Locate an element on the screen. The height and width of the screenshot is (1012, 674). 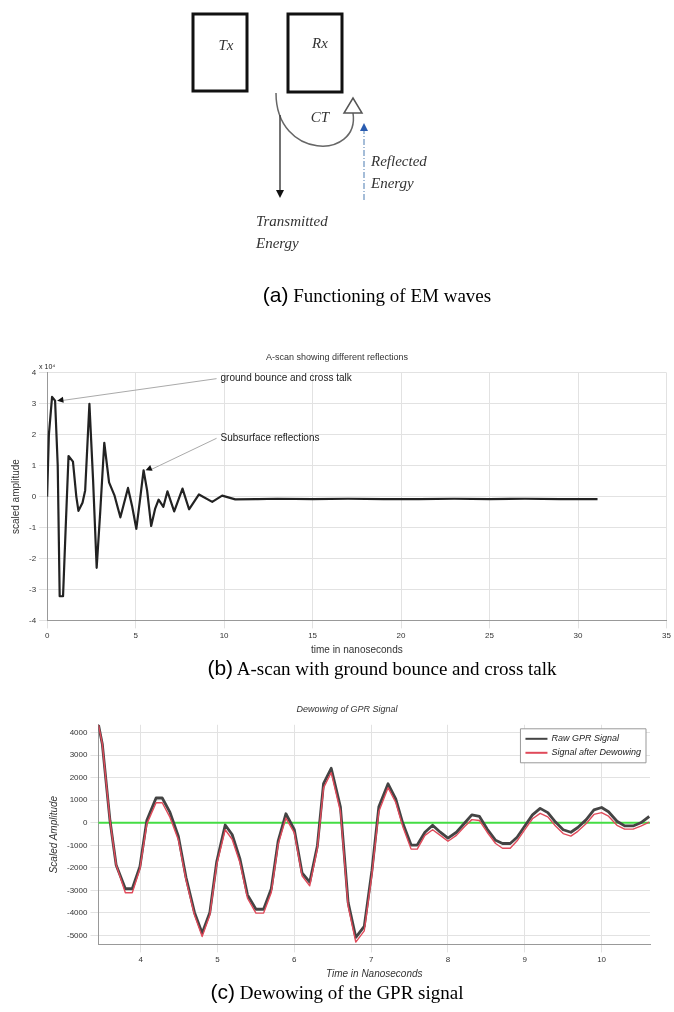
y-tick-label: -1 is located at coordinates (32, 527).